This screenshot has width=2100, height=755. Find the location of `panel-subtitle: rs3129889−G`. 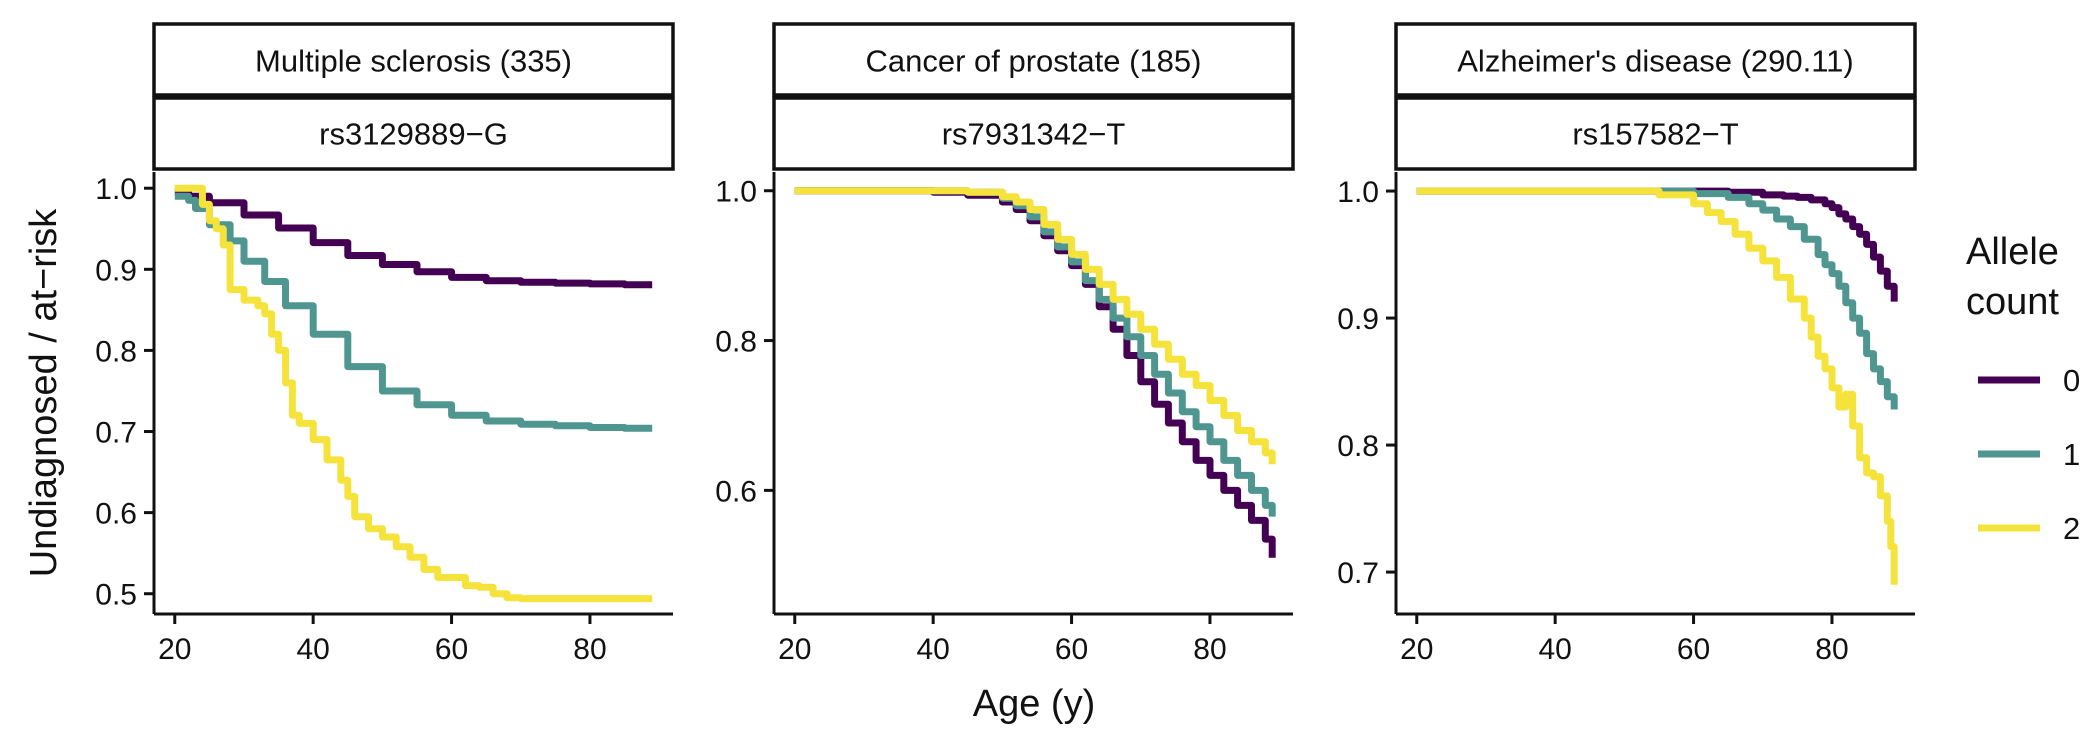

panel-subtitle: rs3129889−G is located at coordinates (413, 134).